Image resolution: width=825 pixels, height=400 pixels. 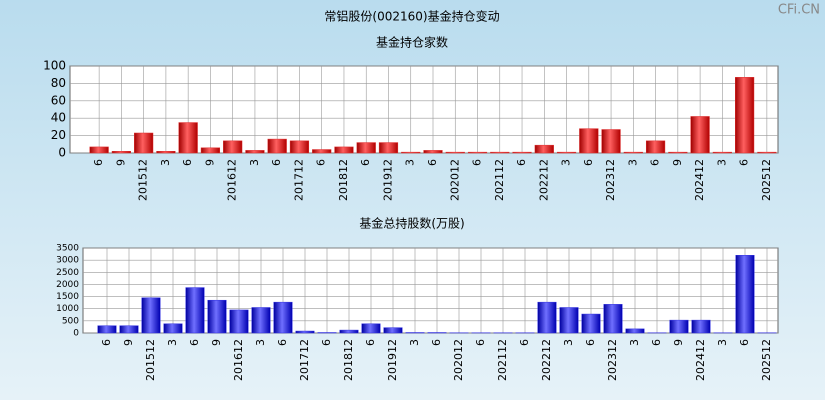 I want to click on y-tick-label: 40, so click(x=58, y=118).